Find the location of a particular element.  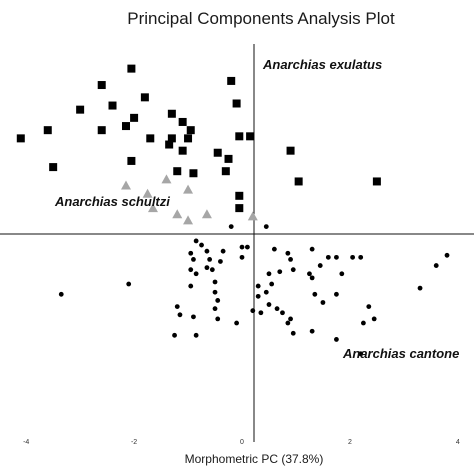

x-tick-label: 4 is located at coordinates (458, 442).